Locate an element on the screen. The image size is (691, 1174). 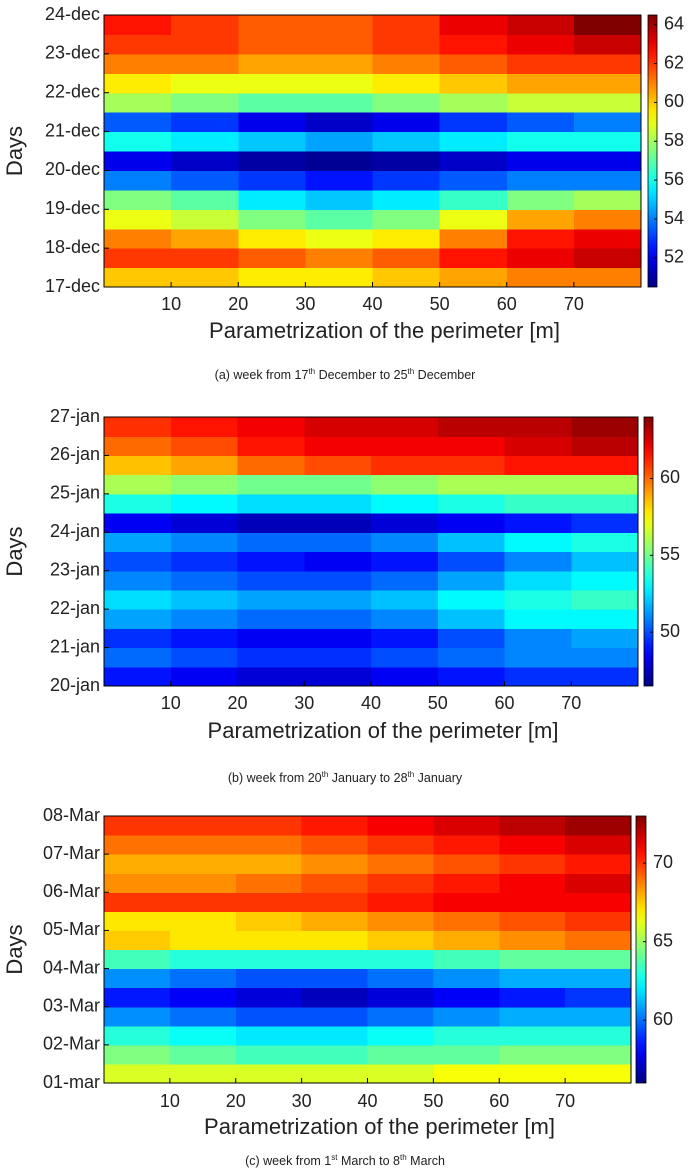
y-tick-label: 04-Mar is located at coordinates (71, 967).